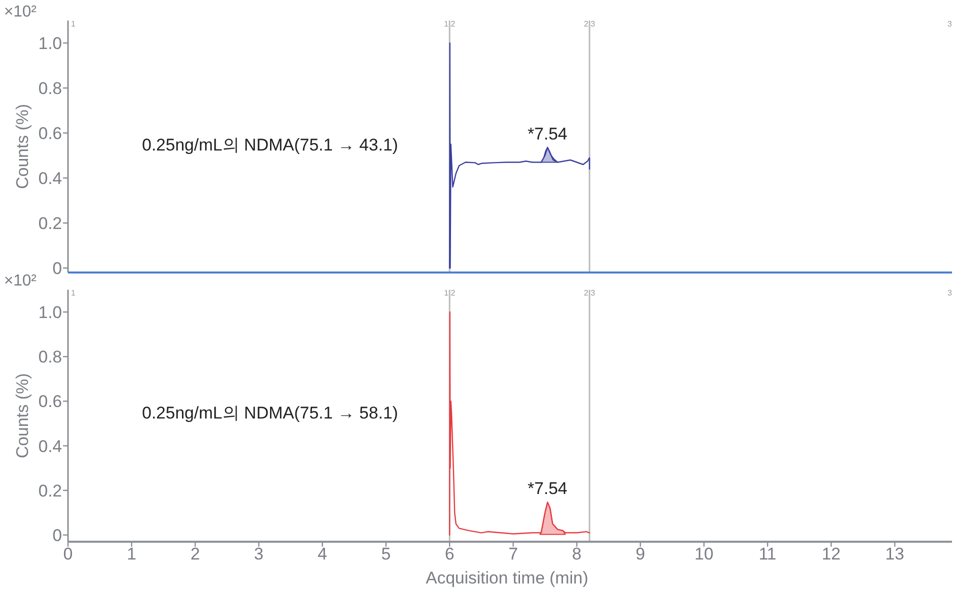 The height and width of the screenshot is (592, 961). Describe the element at coordinates (270, 412) in the screenshot. I see `annotation: 0.25ng/mL의 NDMA(75.1 → 58.1)` at that location.